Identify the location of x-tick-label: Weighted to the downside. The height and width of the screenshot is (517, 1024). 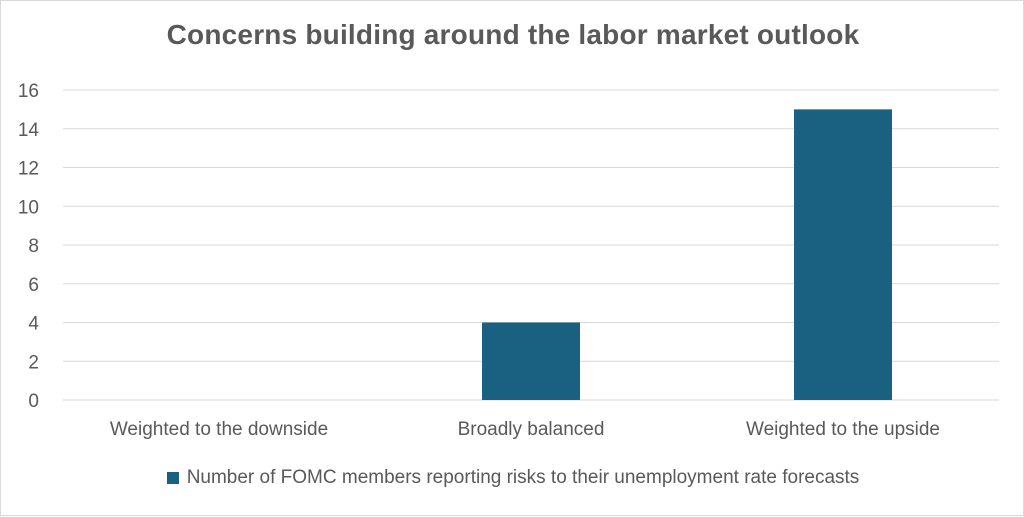
(219, 429).